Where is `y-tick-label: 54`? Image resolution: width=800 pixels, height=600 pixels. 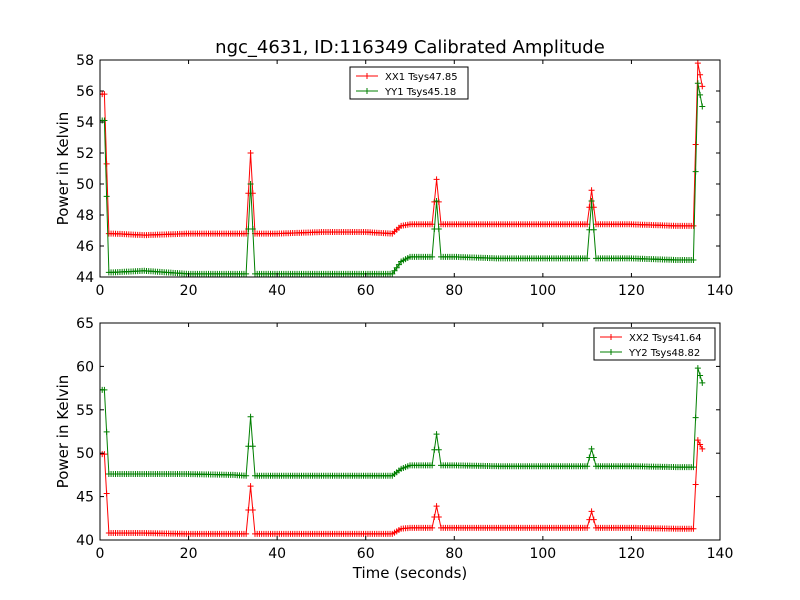
y-tick-label: 54 is located at coordinates (85, 123).